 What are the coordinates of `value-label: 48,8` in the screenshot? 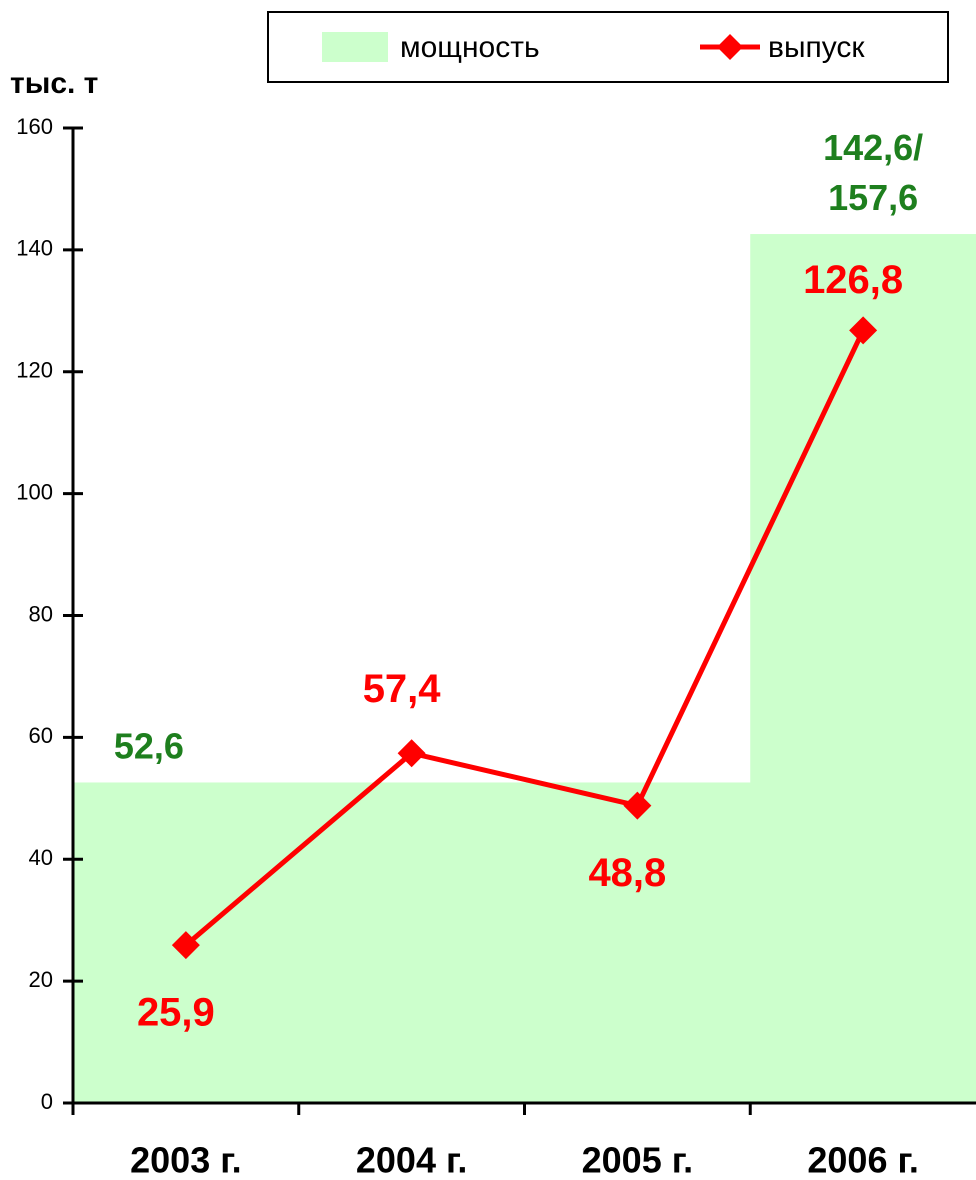 It's located at (627, 873).